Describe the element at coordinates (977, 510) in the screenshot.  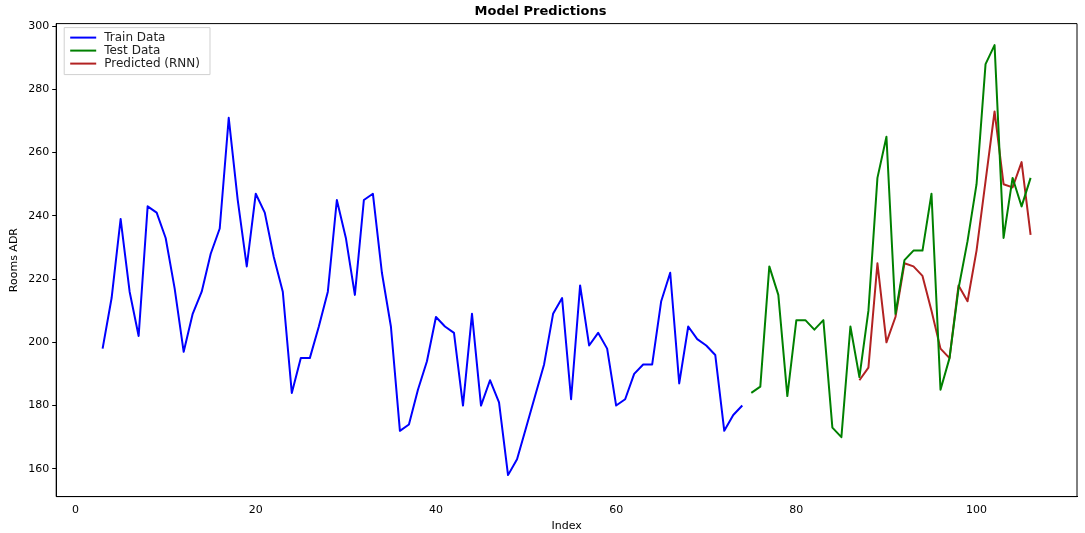
I see `x-tick-label: 100` at that location.